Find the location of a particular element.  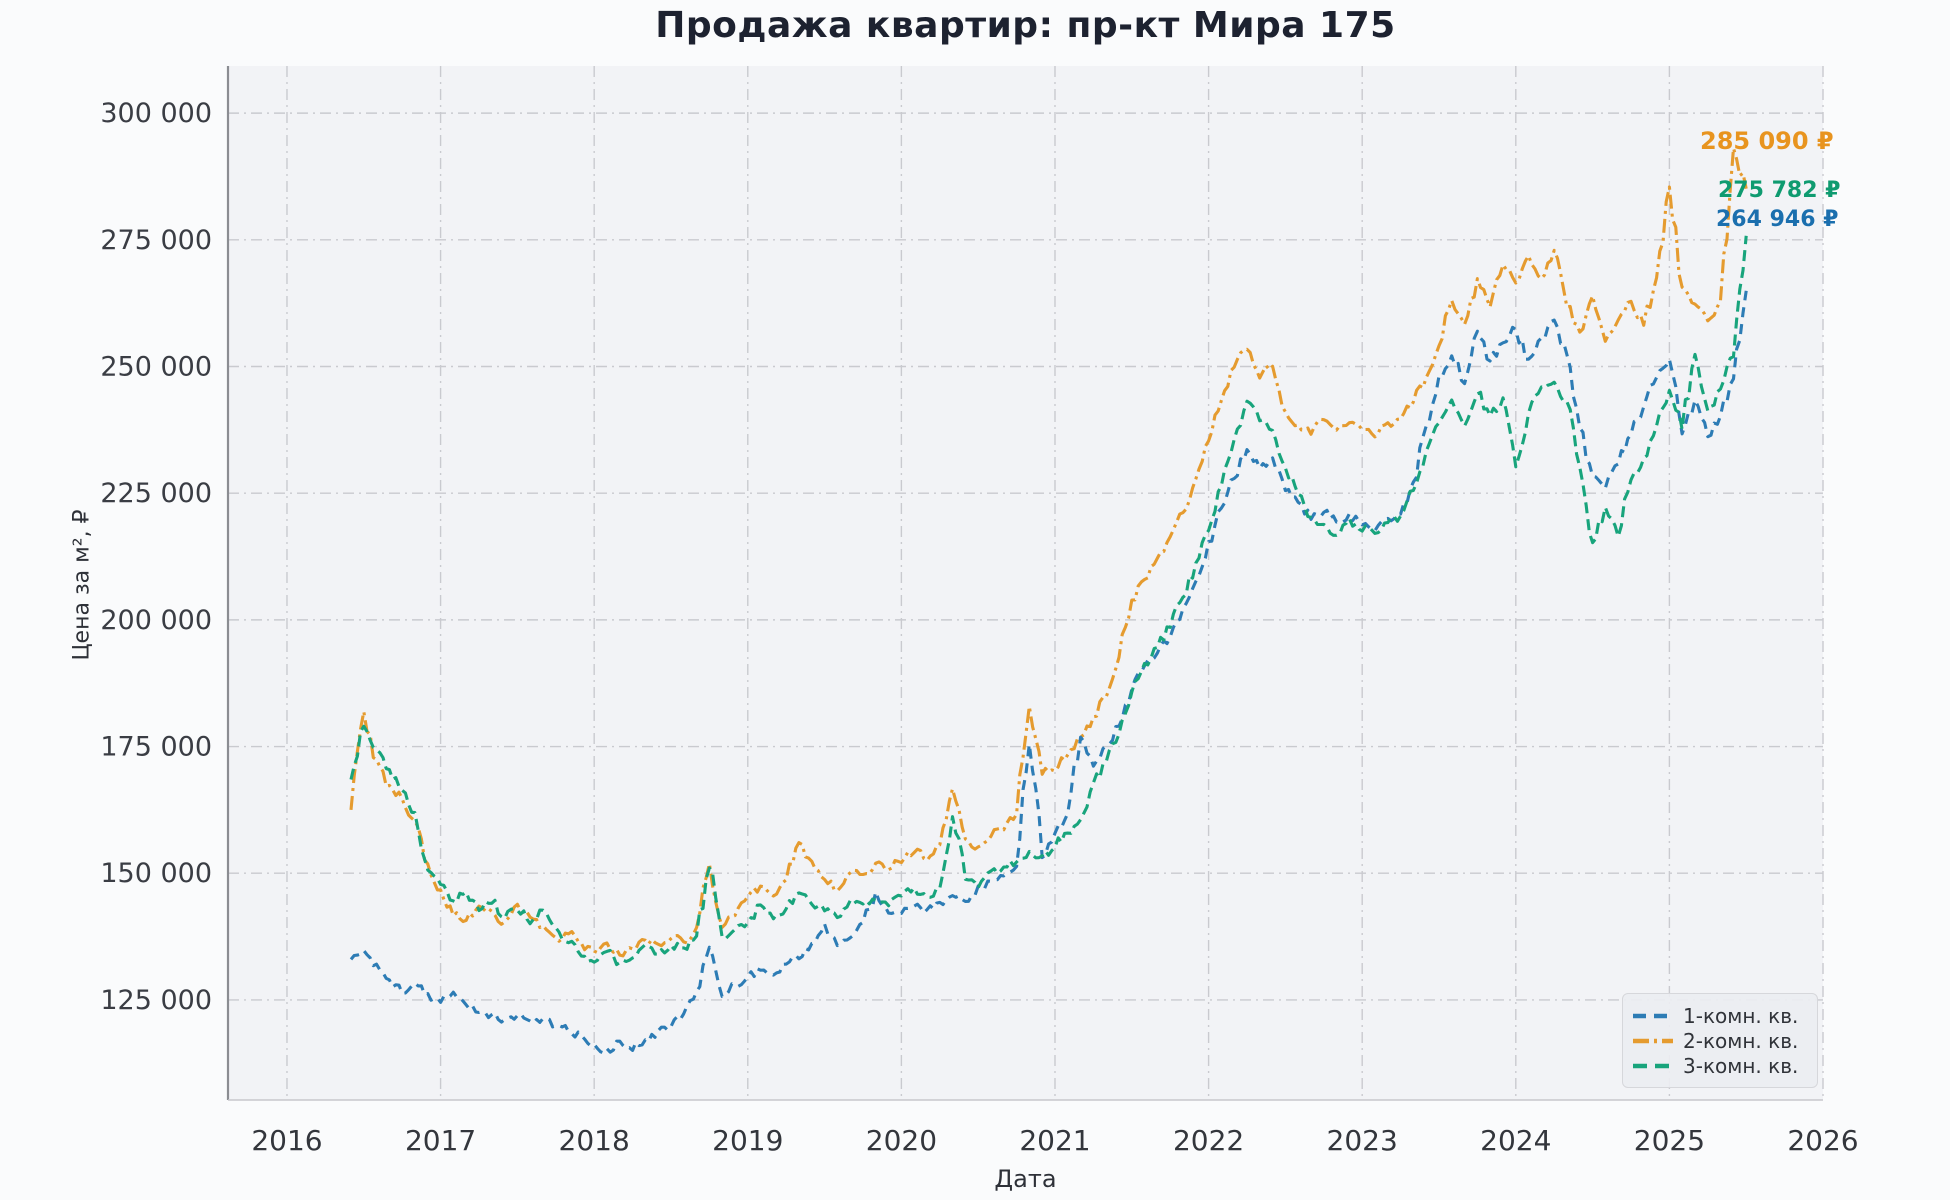

x-tick-label: 2021 is located at coordinates (1054, 1140).